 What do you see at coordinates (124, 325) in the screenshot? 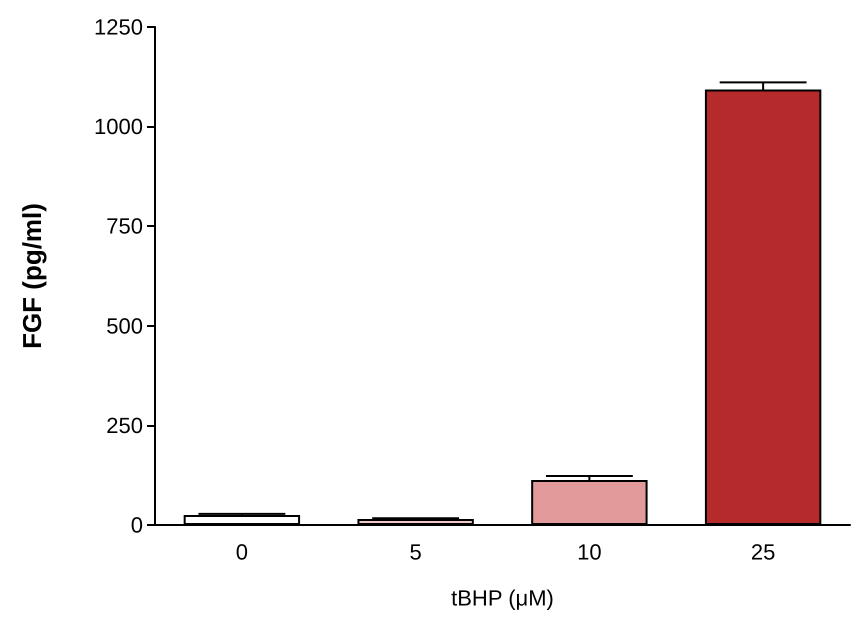
I see `y-tick-label: 500` at bounding box center [124, 325].